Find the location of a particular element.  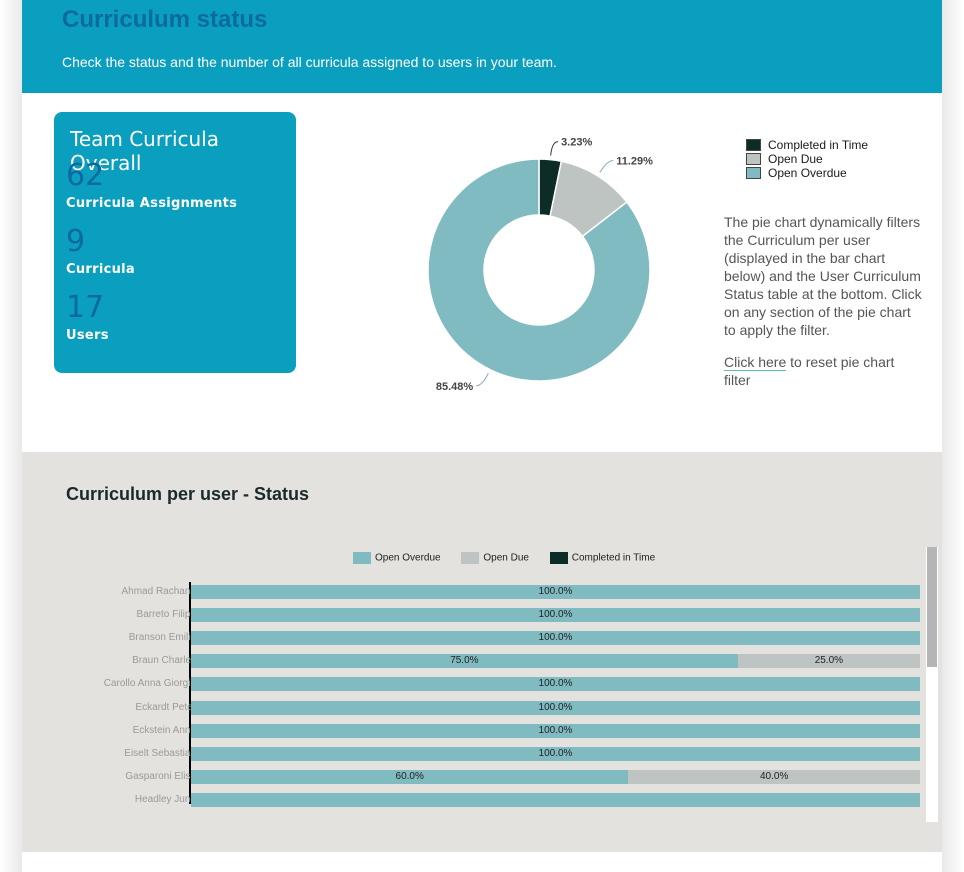

bar-segment-open-overdue: 60.0% is located at coordinates (410, 776).